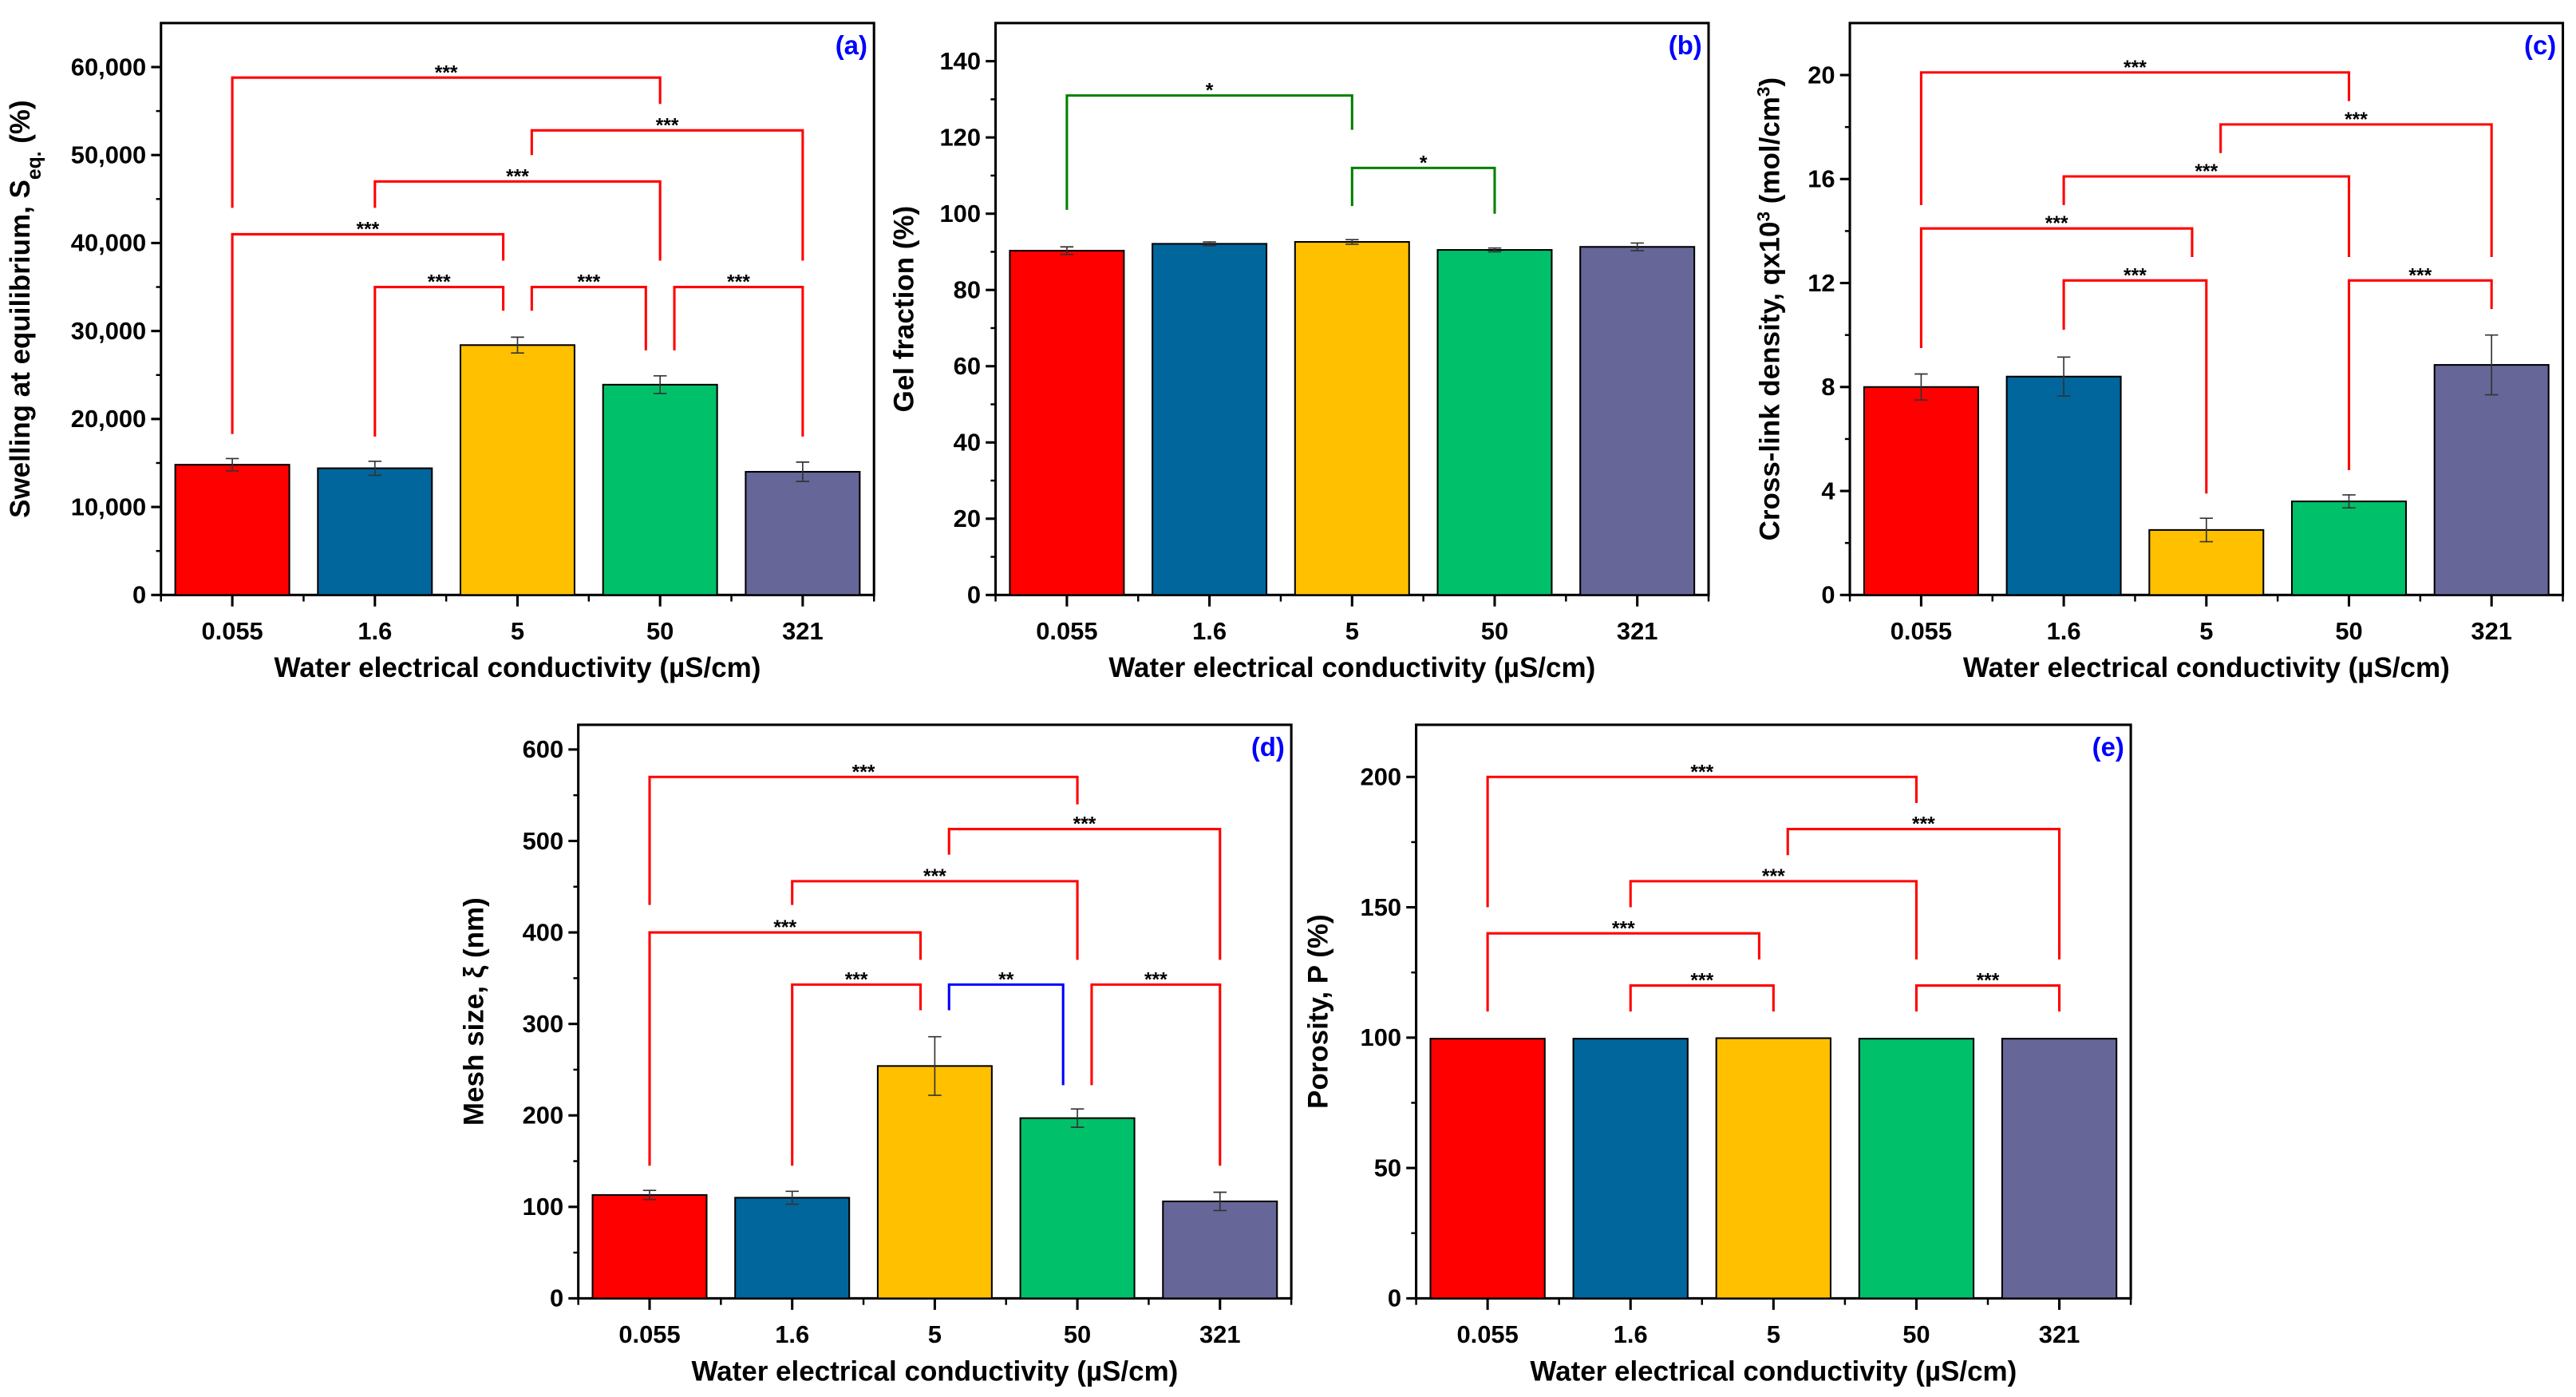 The height and width of the screenshot is (1397, 2576). I want to click on y-axis-title: Swelling at equilibrium, Seq. (%), so click(25, 309).